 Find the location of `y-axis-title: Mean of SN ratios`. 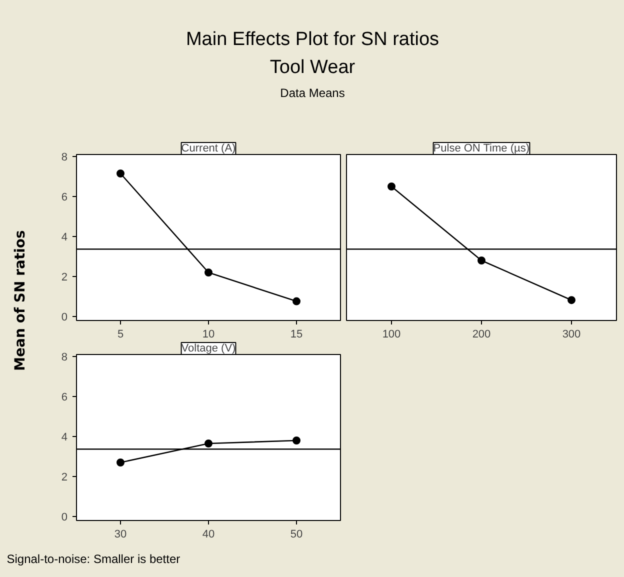

y-axis-title: Mean of SN ratios is located at coordinates (20, 300).